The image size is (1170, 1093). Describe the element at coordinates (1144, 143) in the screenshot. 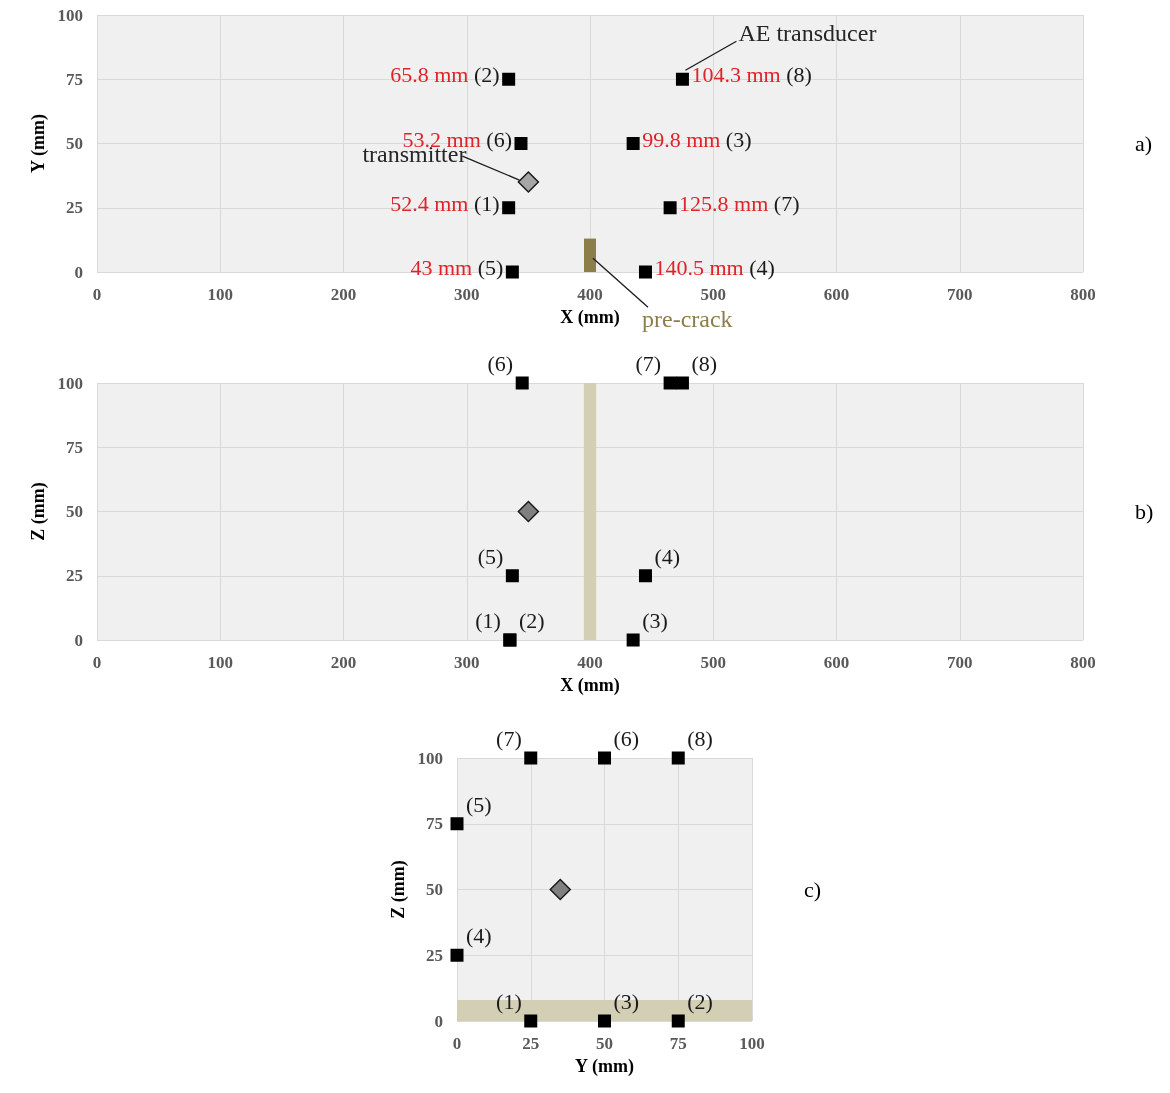

I see `text: a)` at that location.